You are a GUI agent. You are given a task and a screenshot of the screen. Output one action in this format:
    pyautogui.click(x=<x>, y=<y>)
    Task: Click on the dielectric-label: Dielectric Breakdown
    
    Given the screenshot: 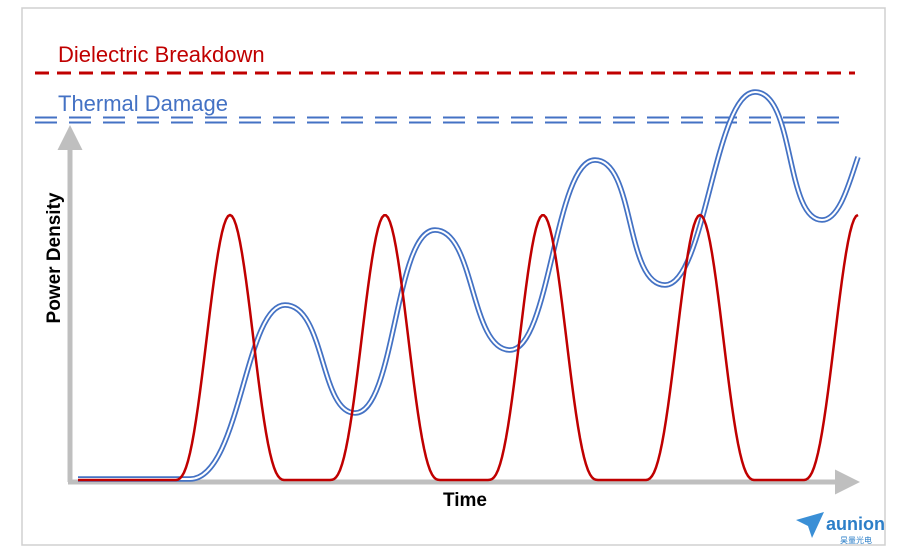 What is the action you would take?
    pyautogui.click(x=161, y=54)
    